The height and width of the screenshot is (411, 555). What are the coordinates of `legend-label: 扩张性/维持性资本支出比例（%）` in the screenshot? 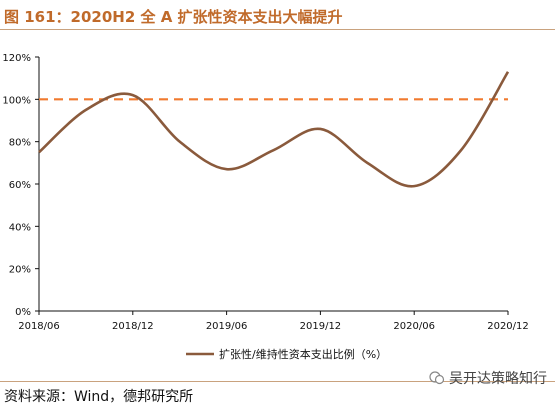 It's located at (303, 354).